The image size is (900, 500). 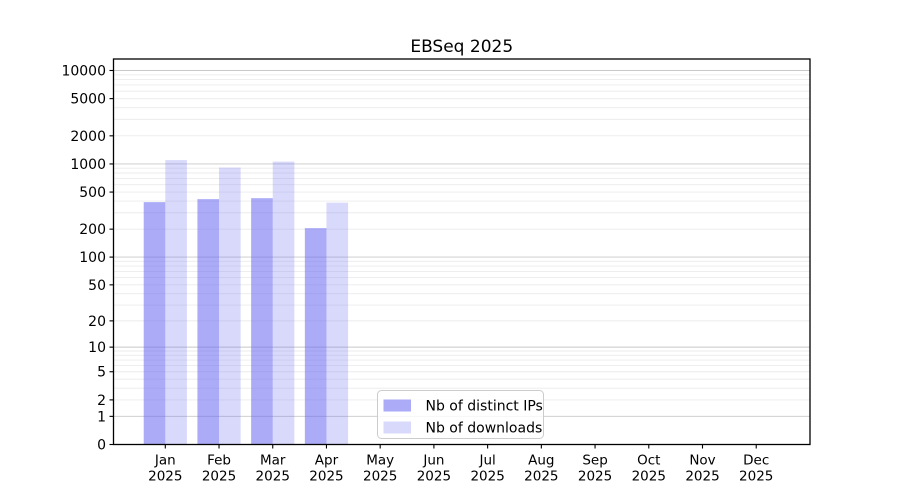 I want to click on bar-distinct-ips-mar, so click(x=262, y=321).